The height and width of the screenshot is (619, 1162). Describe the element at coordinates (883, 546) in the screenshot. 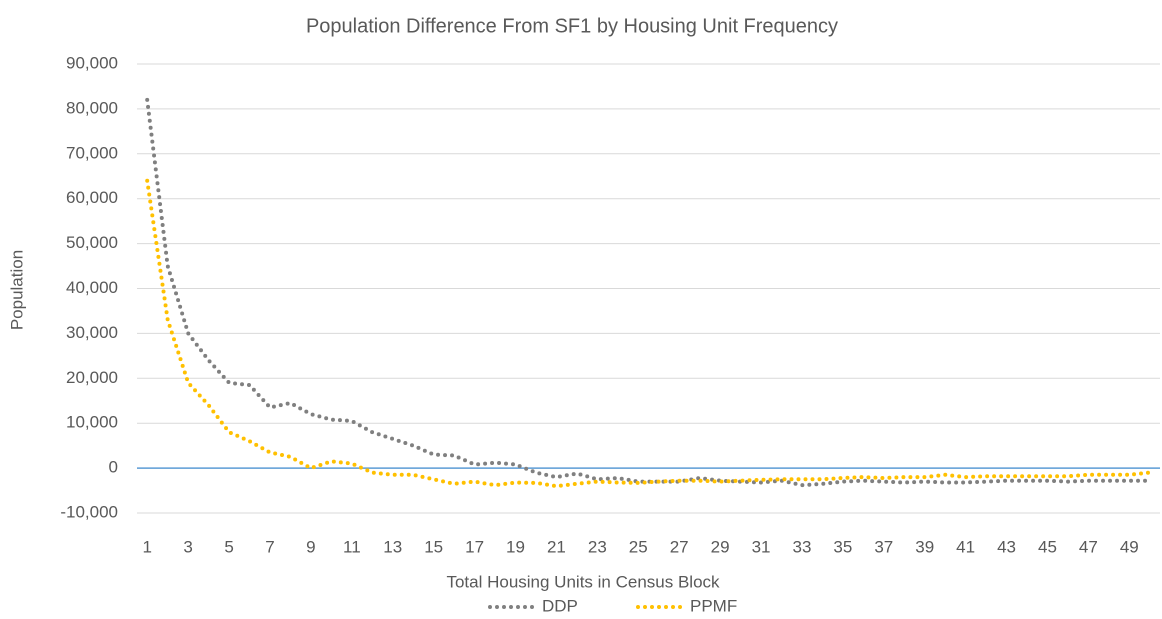

I see `x-tick-label: 37` at that location.